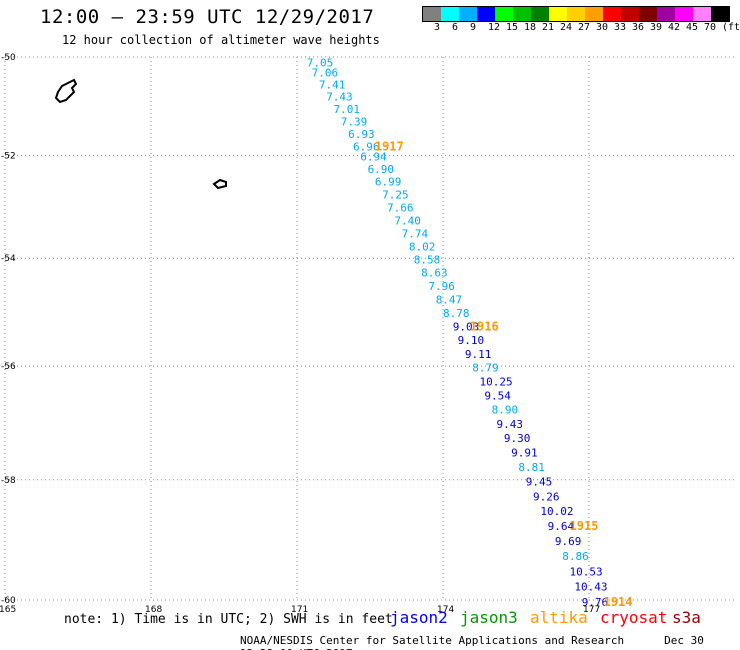  I want to click on swh-point-label: 9.10, so click(471, 340).